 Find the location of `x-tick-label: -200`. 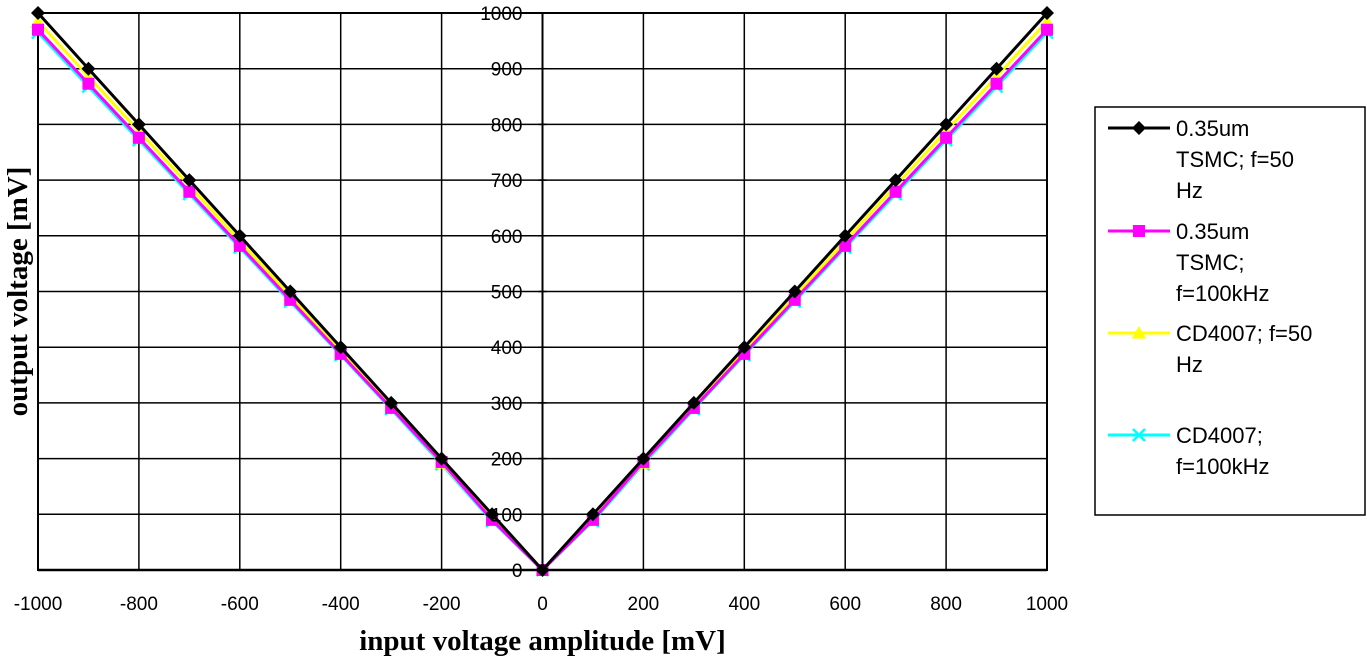

x-tick-label: -200 is located at coordinates (442, 604).